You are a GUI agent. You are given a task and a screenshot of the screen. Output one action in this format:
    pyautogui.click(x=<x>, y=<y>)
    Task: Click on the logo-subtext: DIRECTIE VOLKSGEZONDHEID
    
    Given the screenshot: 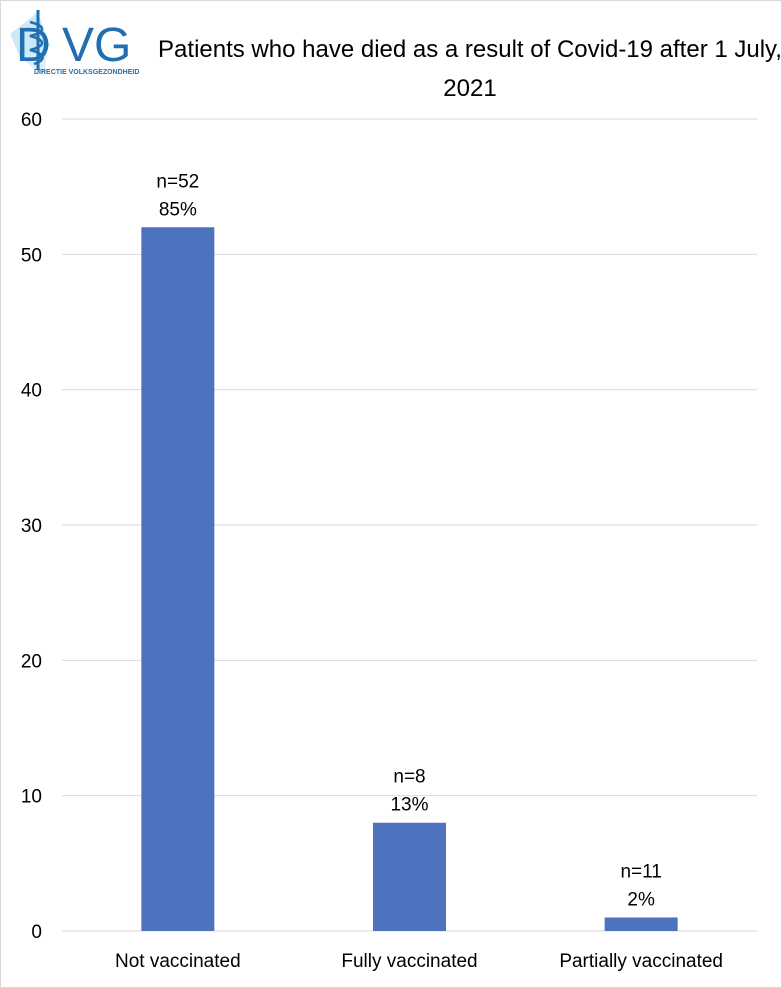 What is the action you would take?
    pyautogui.click(x=86, y=72)
    